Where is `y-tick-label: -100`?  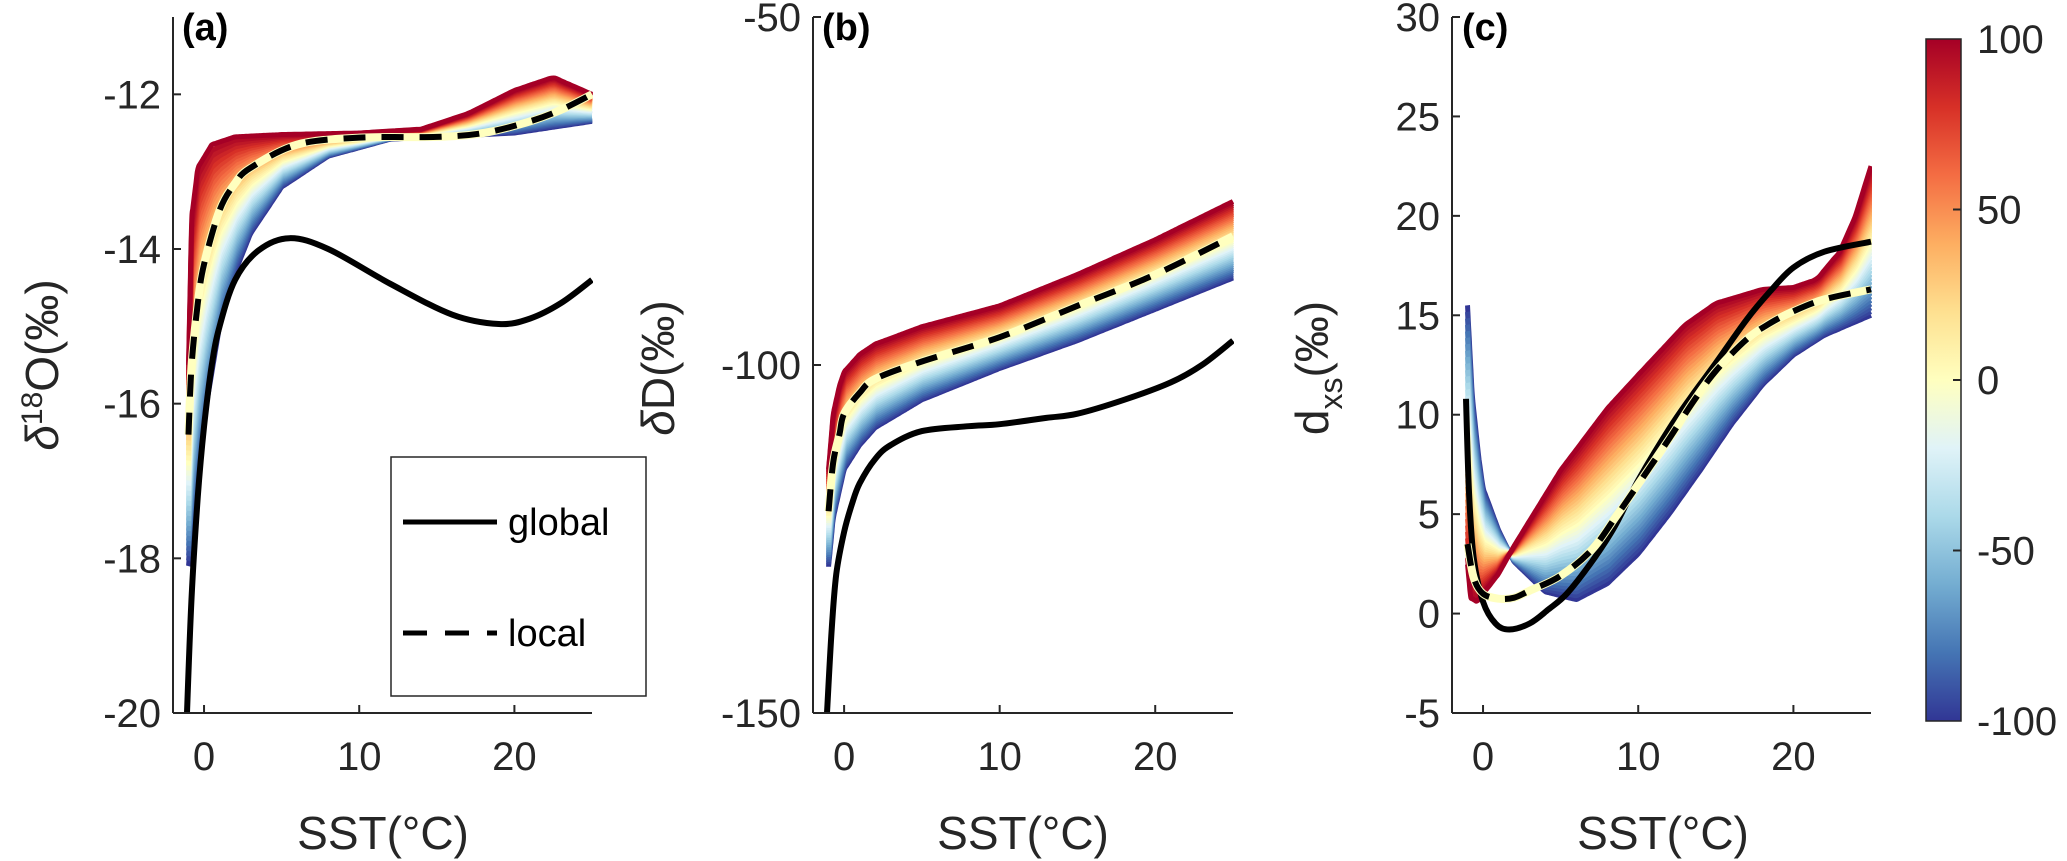 y-tick-label: -100 is located at coordinates (761, 366).